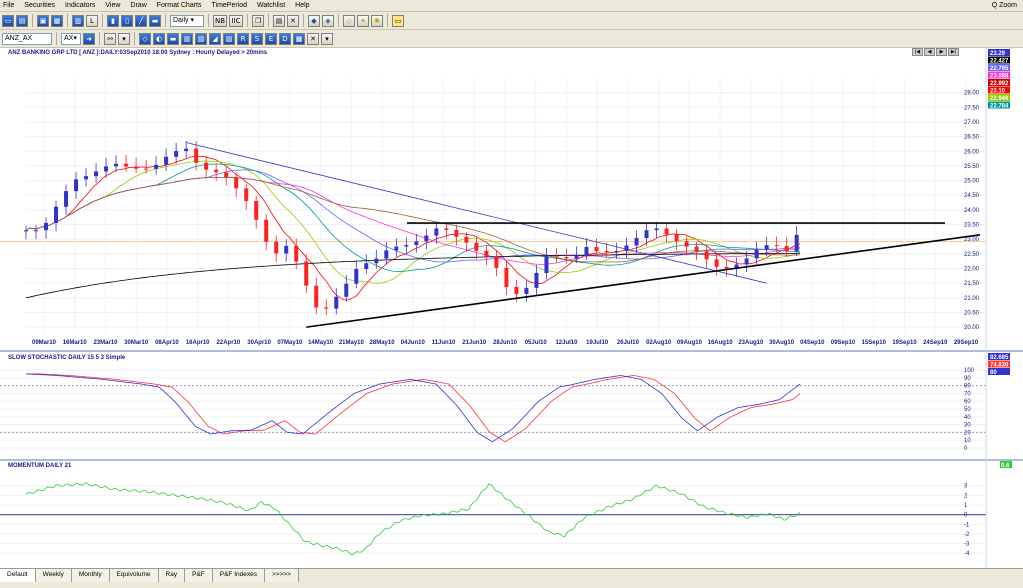  What do you see at coordinates (145, 38) in the screenshot?
I see `tool-icon: ◇` at bounding box center [145, 38].